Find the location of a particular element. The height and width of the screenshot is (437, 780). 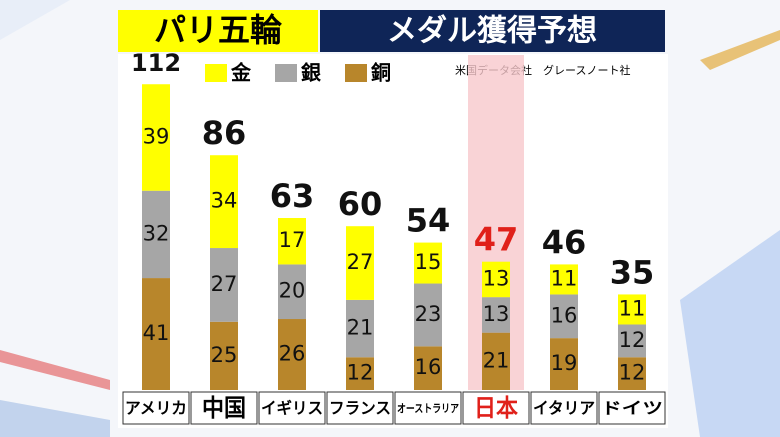

value-label: 25 is located at coordinates (224, 355).